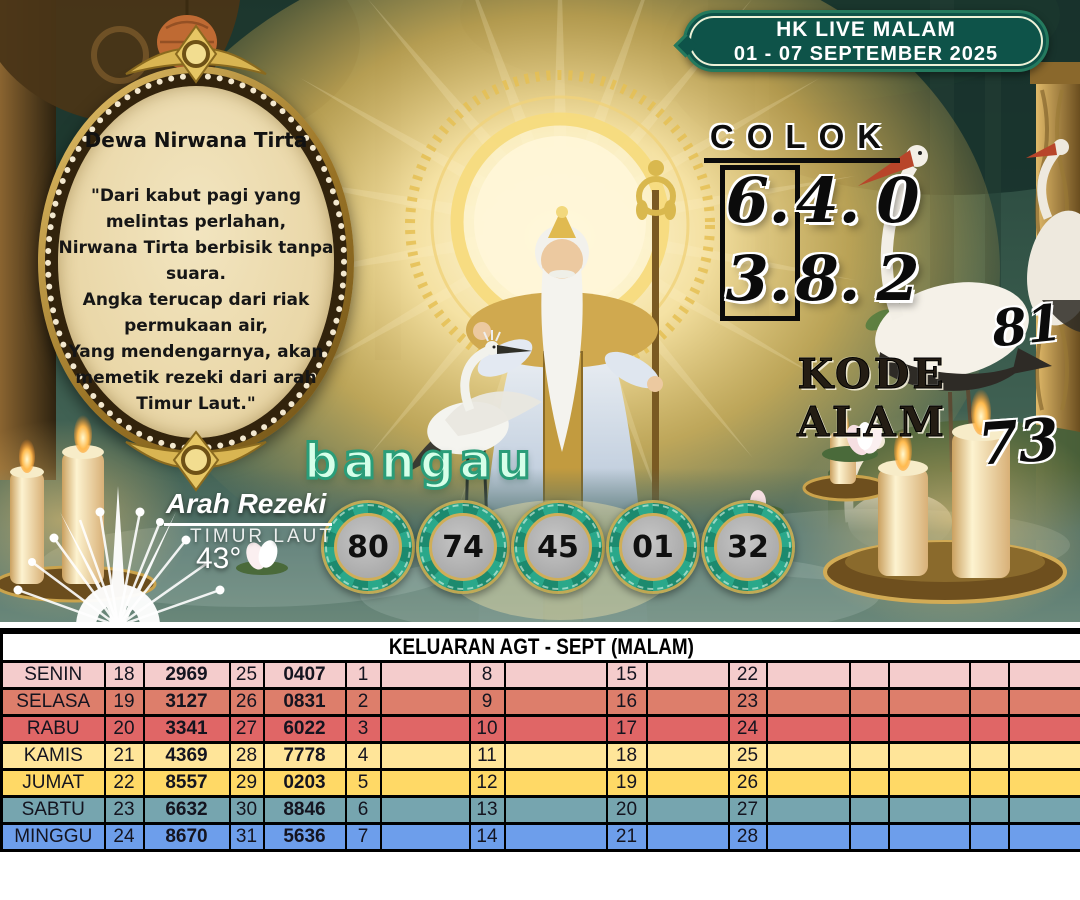  I want to click on gold-crest-top-icon, so click(196, 54).